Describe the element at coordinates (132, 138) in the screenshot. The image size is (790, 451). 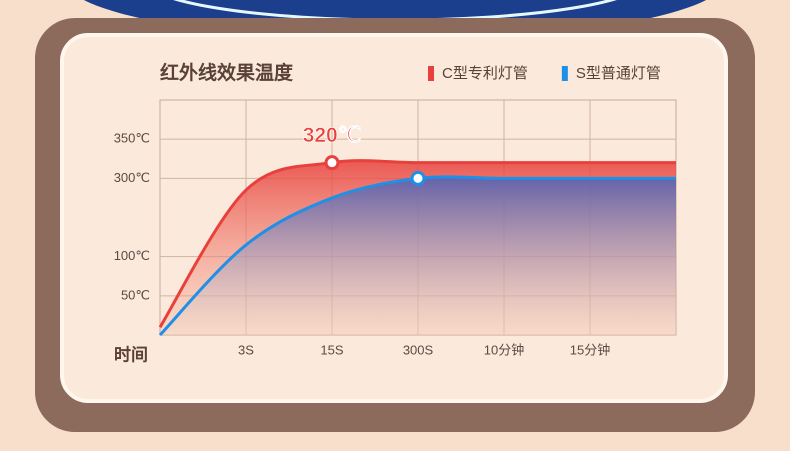
I see `y-tick-label: 350℃` at that location.